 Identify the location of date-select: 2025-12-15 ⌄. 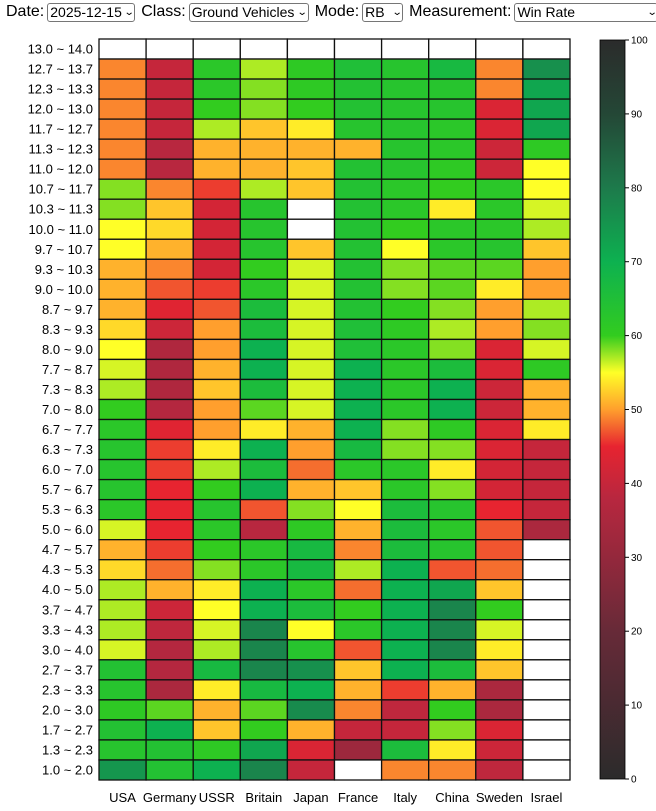
(91, 12).